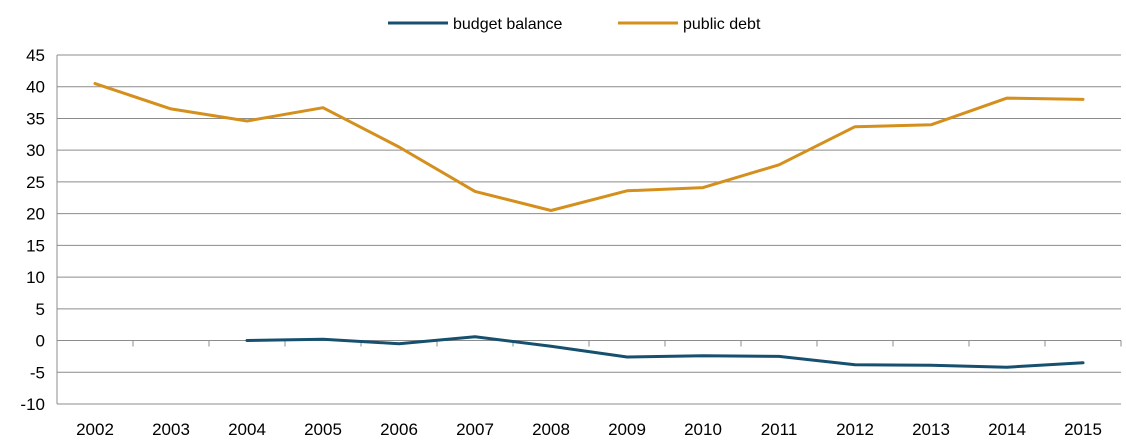 This screenshot has height=444, width=1126. Describe the element at coordinates (703, 429) in the screenshot. I see `x-tick-label: 2010` at that location.